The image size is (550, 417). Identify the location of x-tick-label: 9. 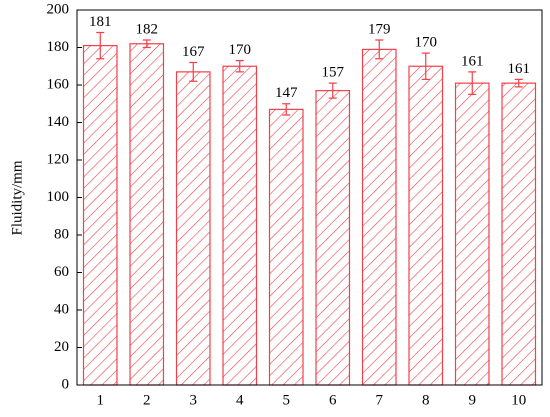
(473, 400).